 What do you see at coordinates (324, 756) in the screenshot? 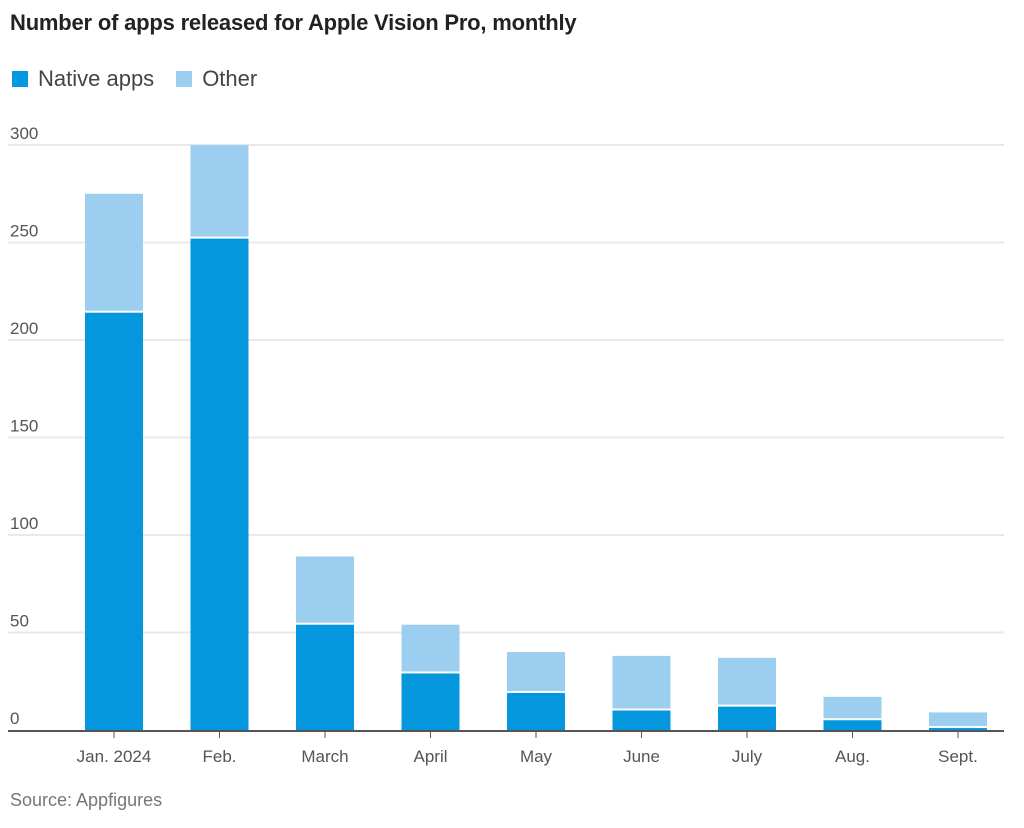
I see `x-tick-label: March` at bounding box center [324, 756].